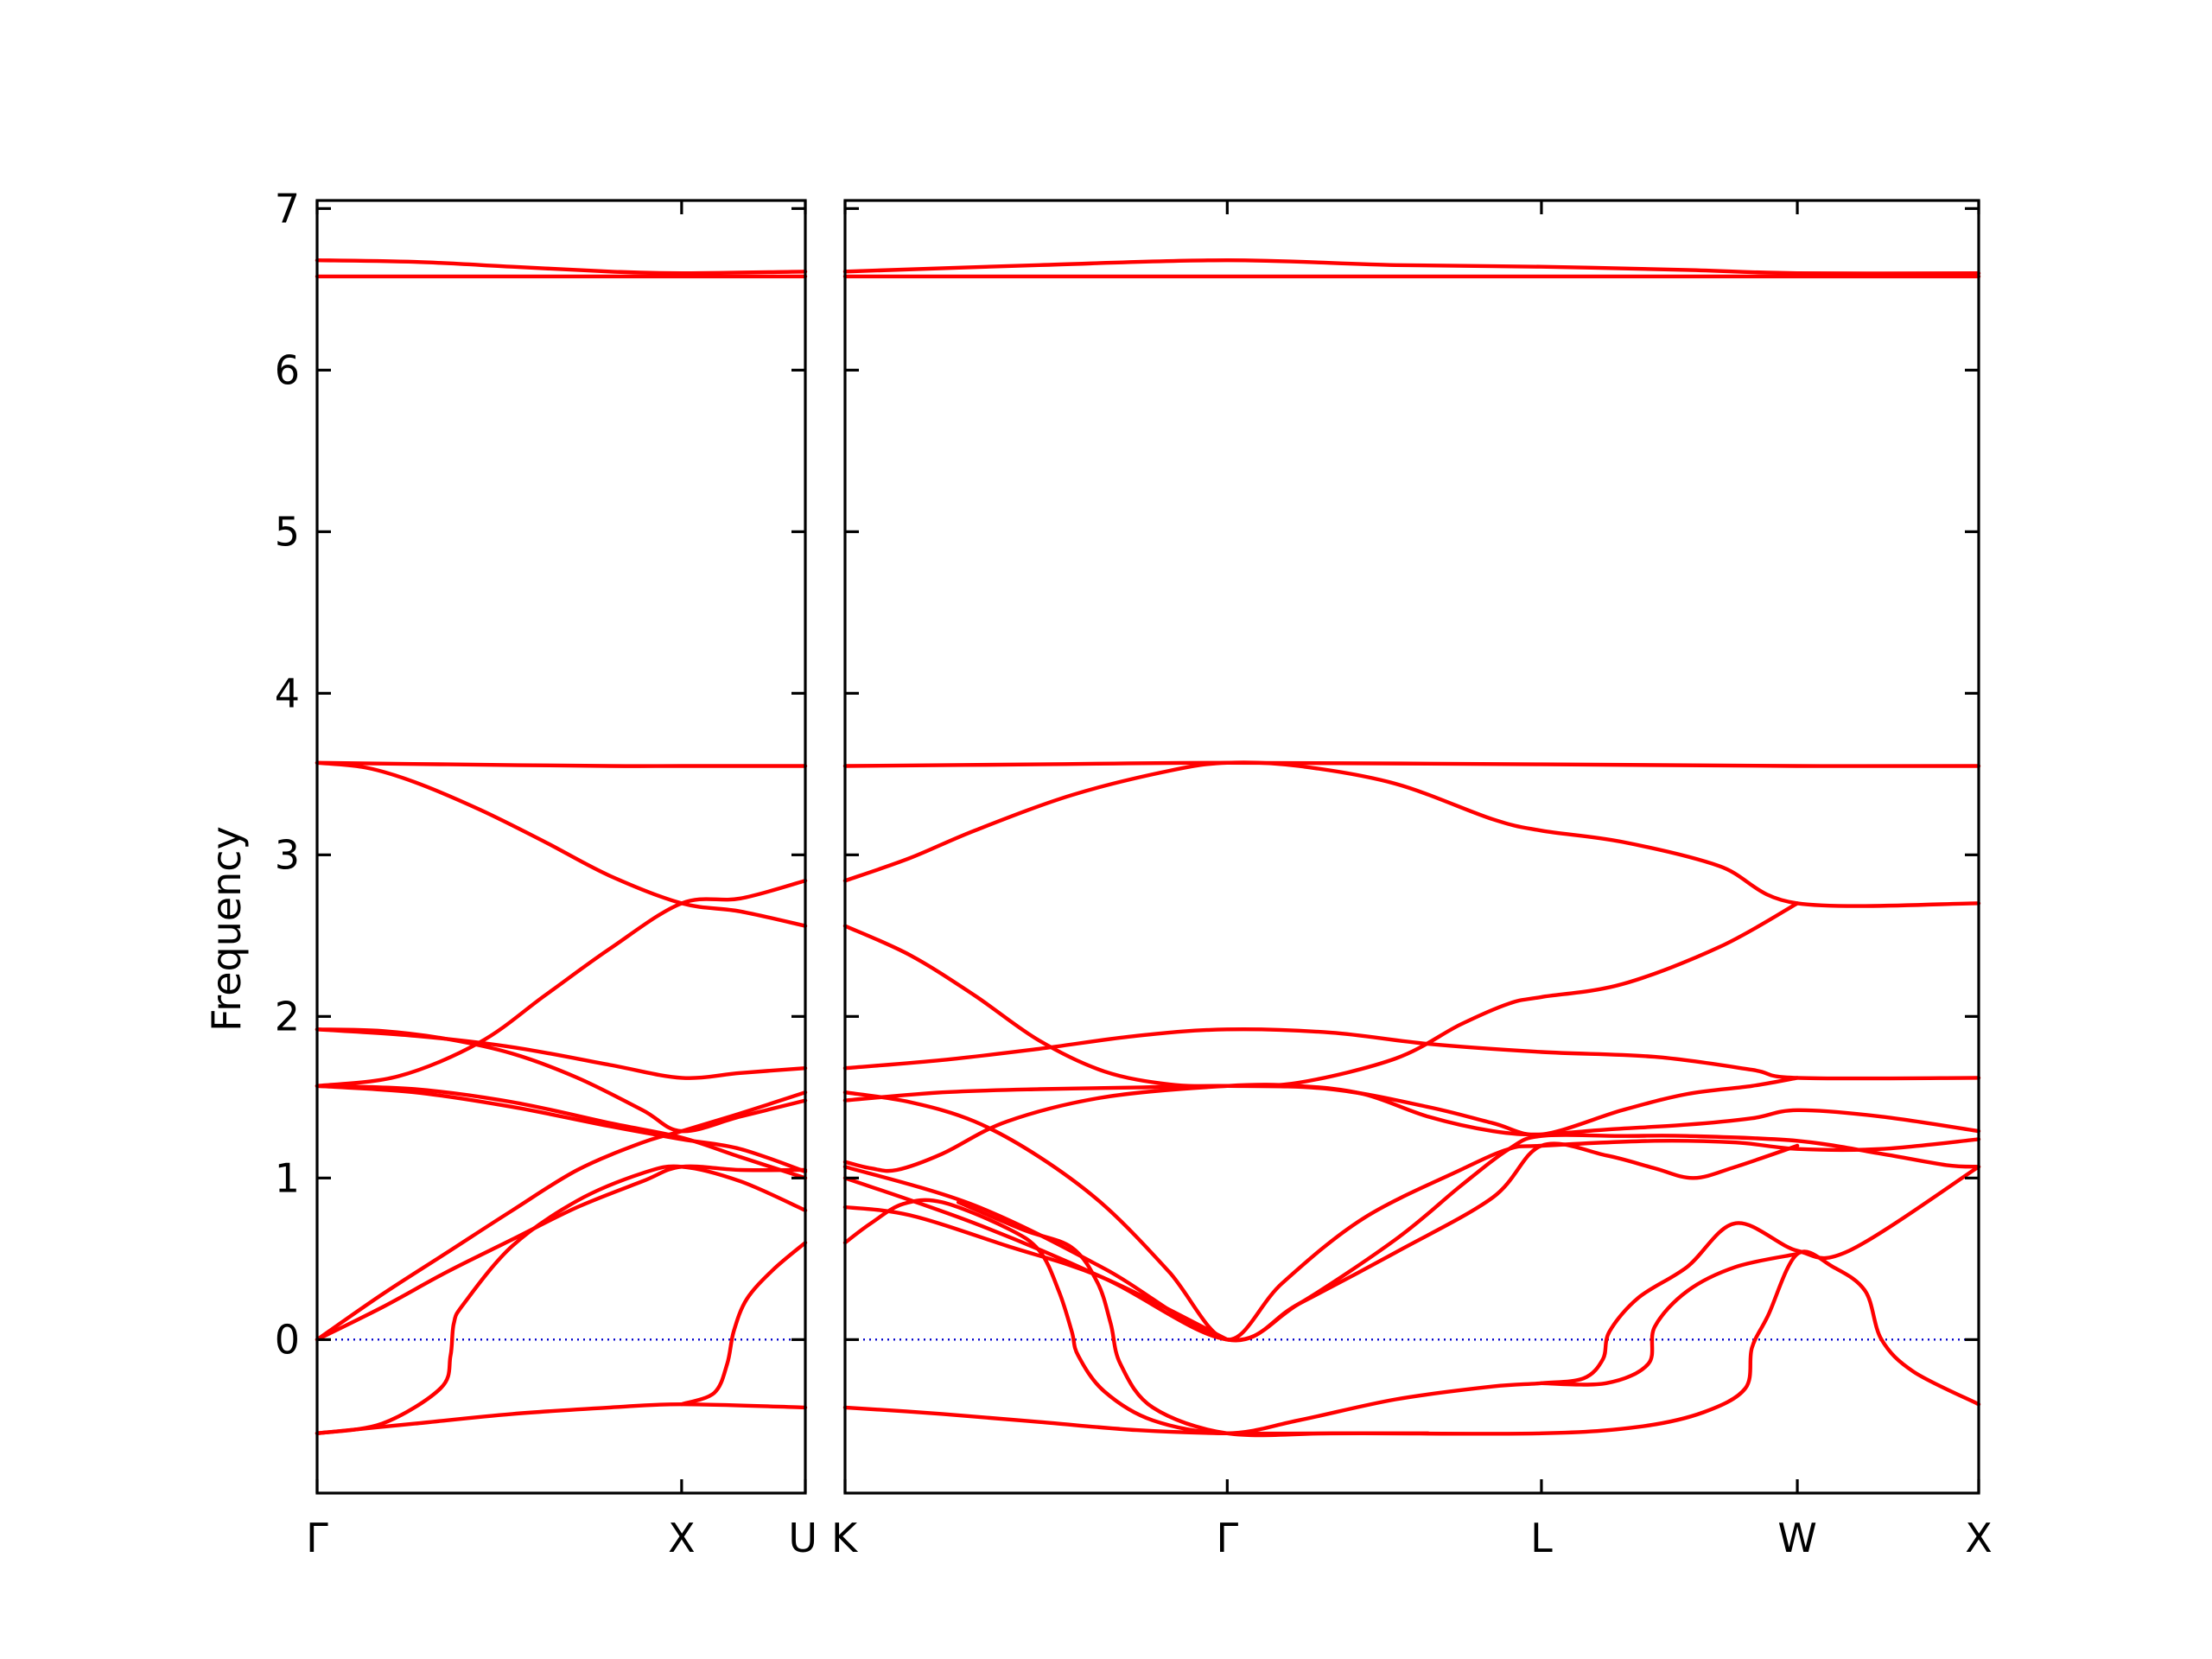 This screenshot has height=1659, width=2212. What do you see at coordinates (287, 1016) in the screenshot?
I see `y-tick-label: 2` at bounding box center [287, 1016].